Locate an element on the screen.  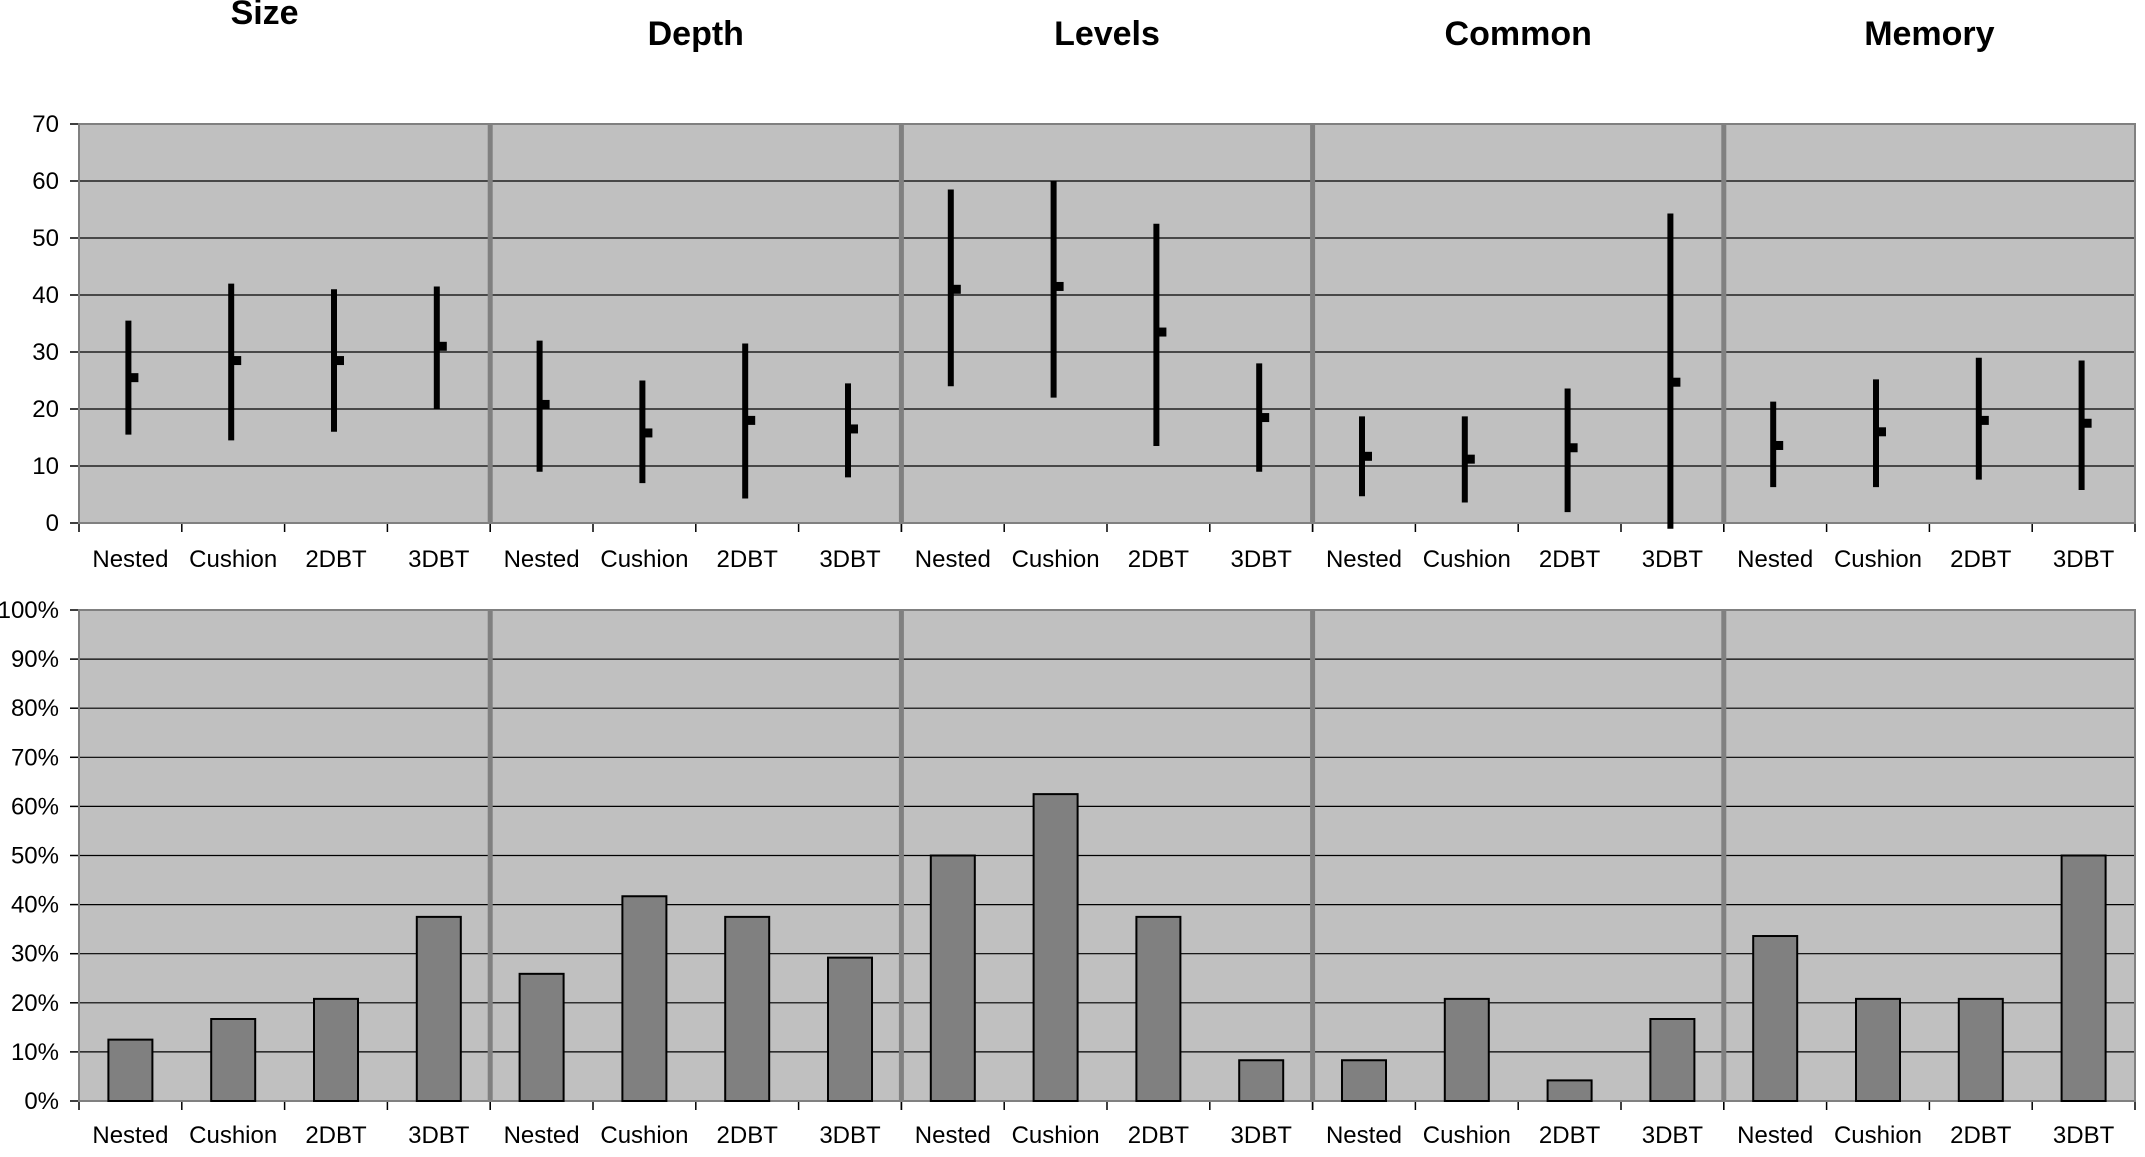
bar-y-tick-label: 80% is located at coordinates (35, 708).